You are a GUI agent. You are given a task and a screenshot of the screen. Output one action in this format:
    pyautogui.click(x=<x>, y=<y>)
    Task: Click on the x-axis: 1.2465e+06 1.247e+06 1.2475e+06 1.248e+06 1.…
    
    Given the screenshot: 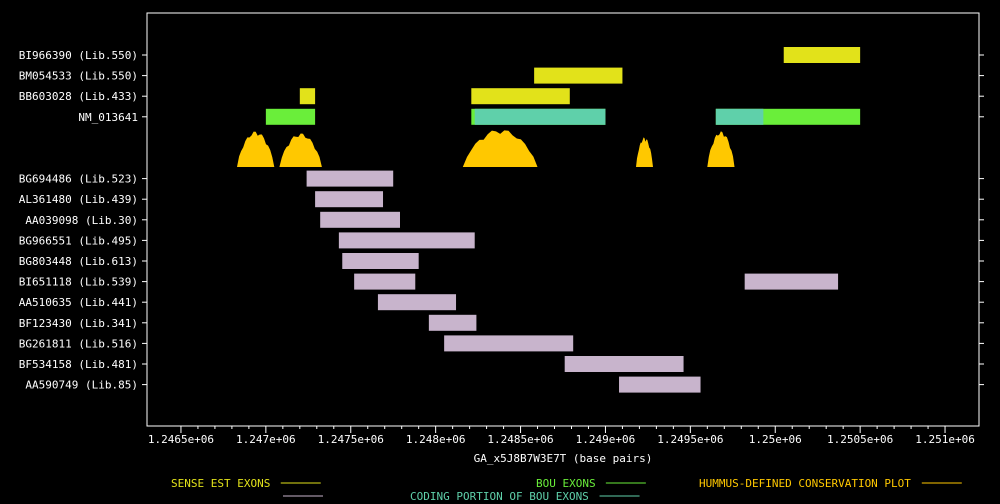 What is the action you would take?
    pyautogui.click(x=561, y=436)
    